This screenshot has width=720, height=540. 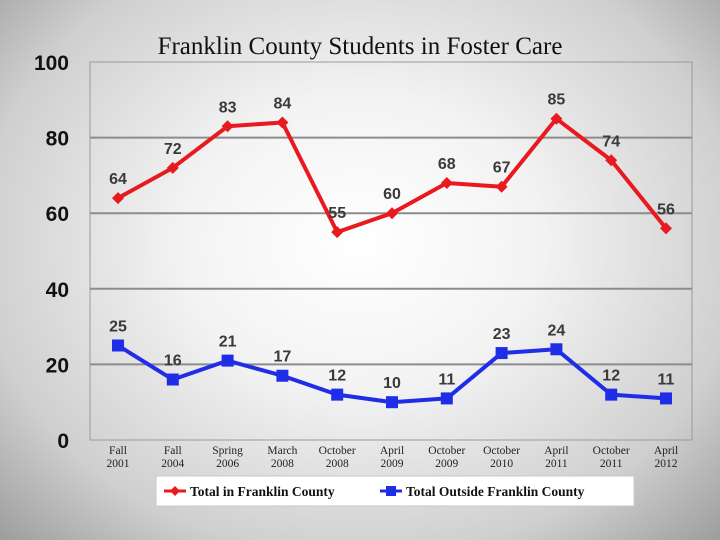 I want to click on data-label: 25, so click(x=118, y=327).